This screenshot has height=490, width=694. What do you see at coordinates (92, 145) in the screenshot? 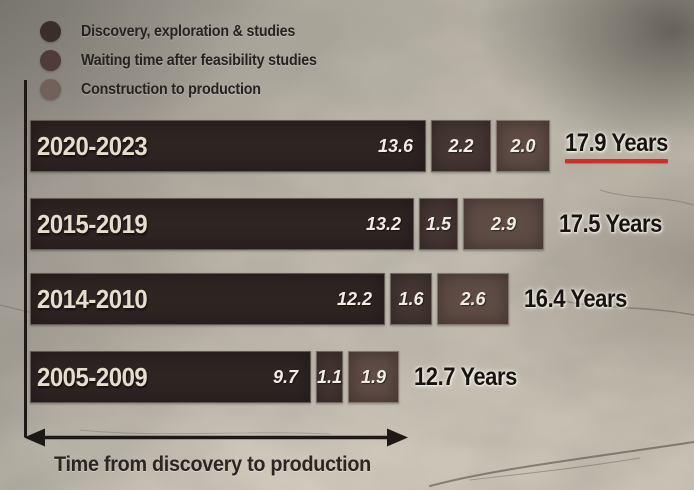
I see `category-label: 2020-2023` at bounding box center [92, 145].